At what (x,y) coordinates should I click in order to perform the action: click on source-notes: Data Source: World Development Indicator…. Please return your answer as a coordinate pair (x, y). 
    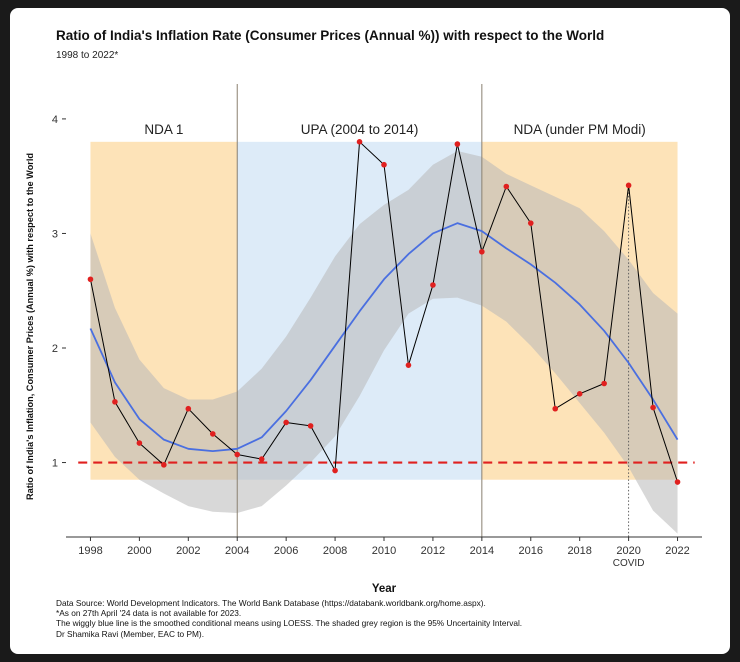
    Looking at the image, I should click on (289, 618).